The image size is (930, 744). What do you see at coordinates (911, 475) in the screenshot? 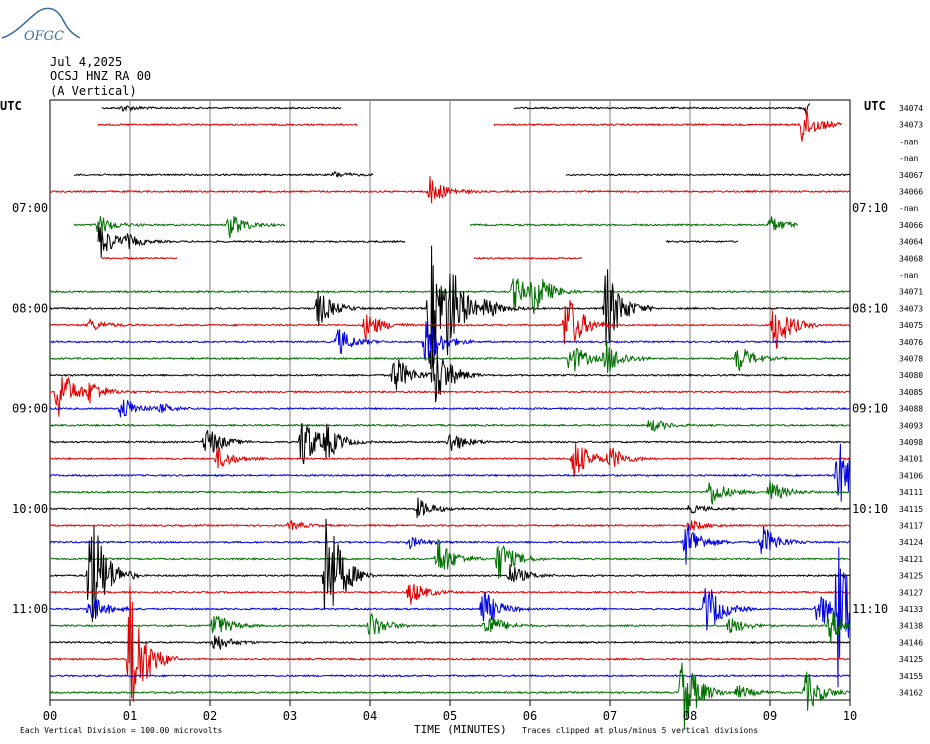
I see `row-count-label: 34106` at bounding box center [911, 475].